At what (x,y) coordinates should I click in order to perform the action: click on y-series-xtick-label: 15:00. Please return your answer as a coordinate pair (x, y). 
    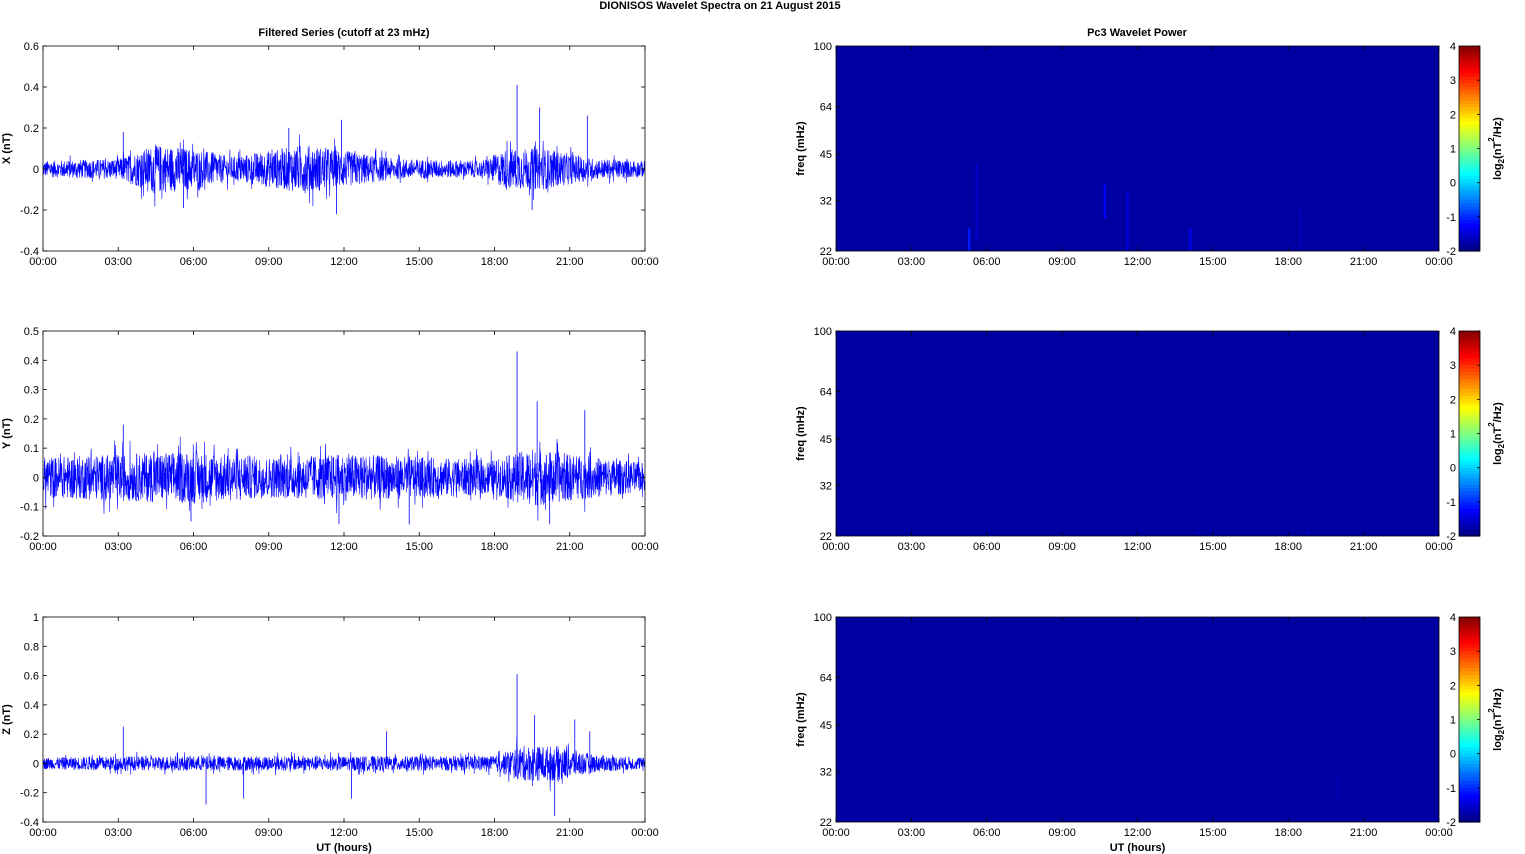
    Looking at the image, I should click on (419, 547).